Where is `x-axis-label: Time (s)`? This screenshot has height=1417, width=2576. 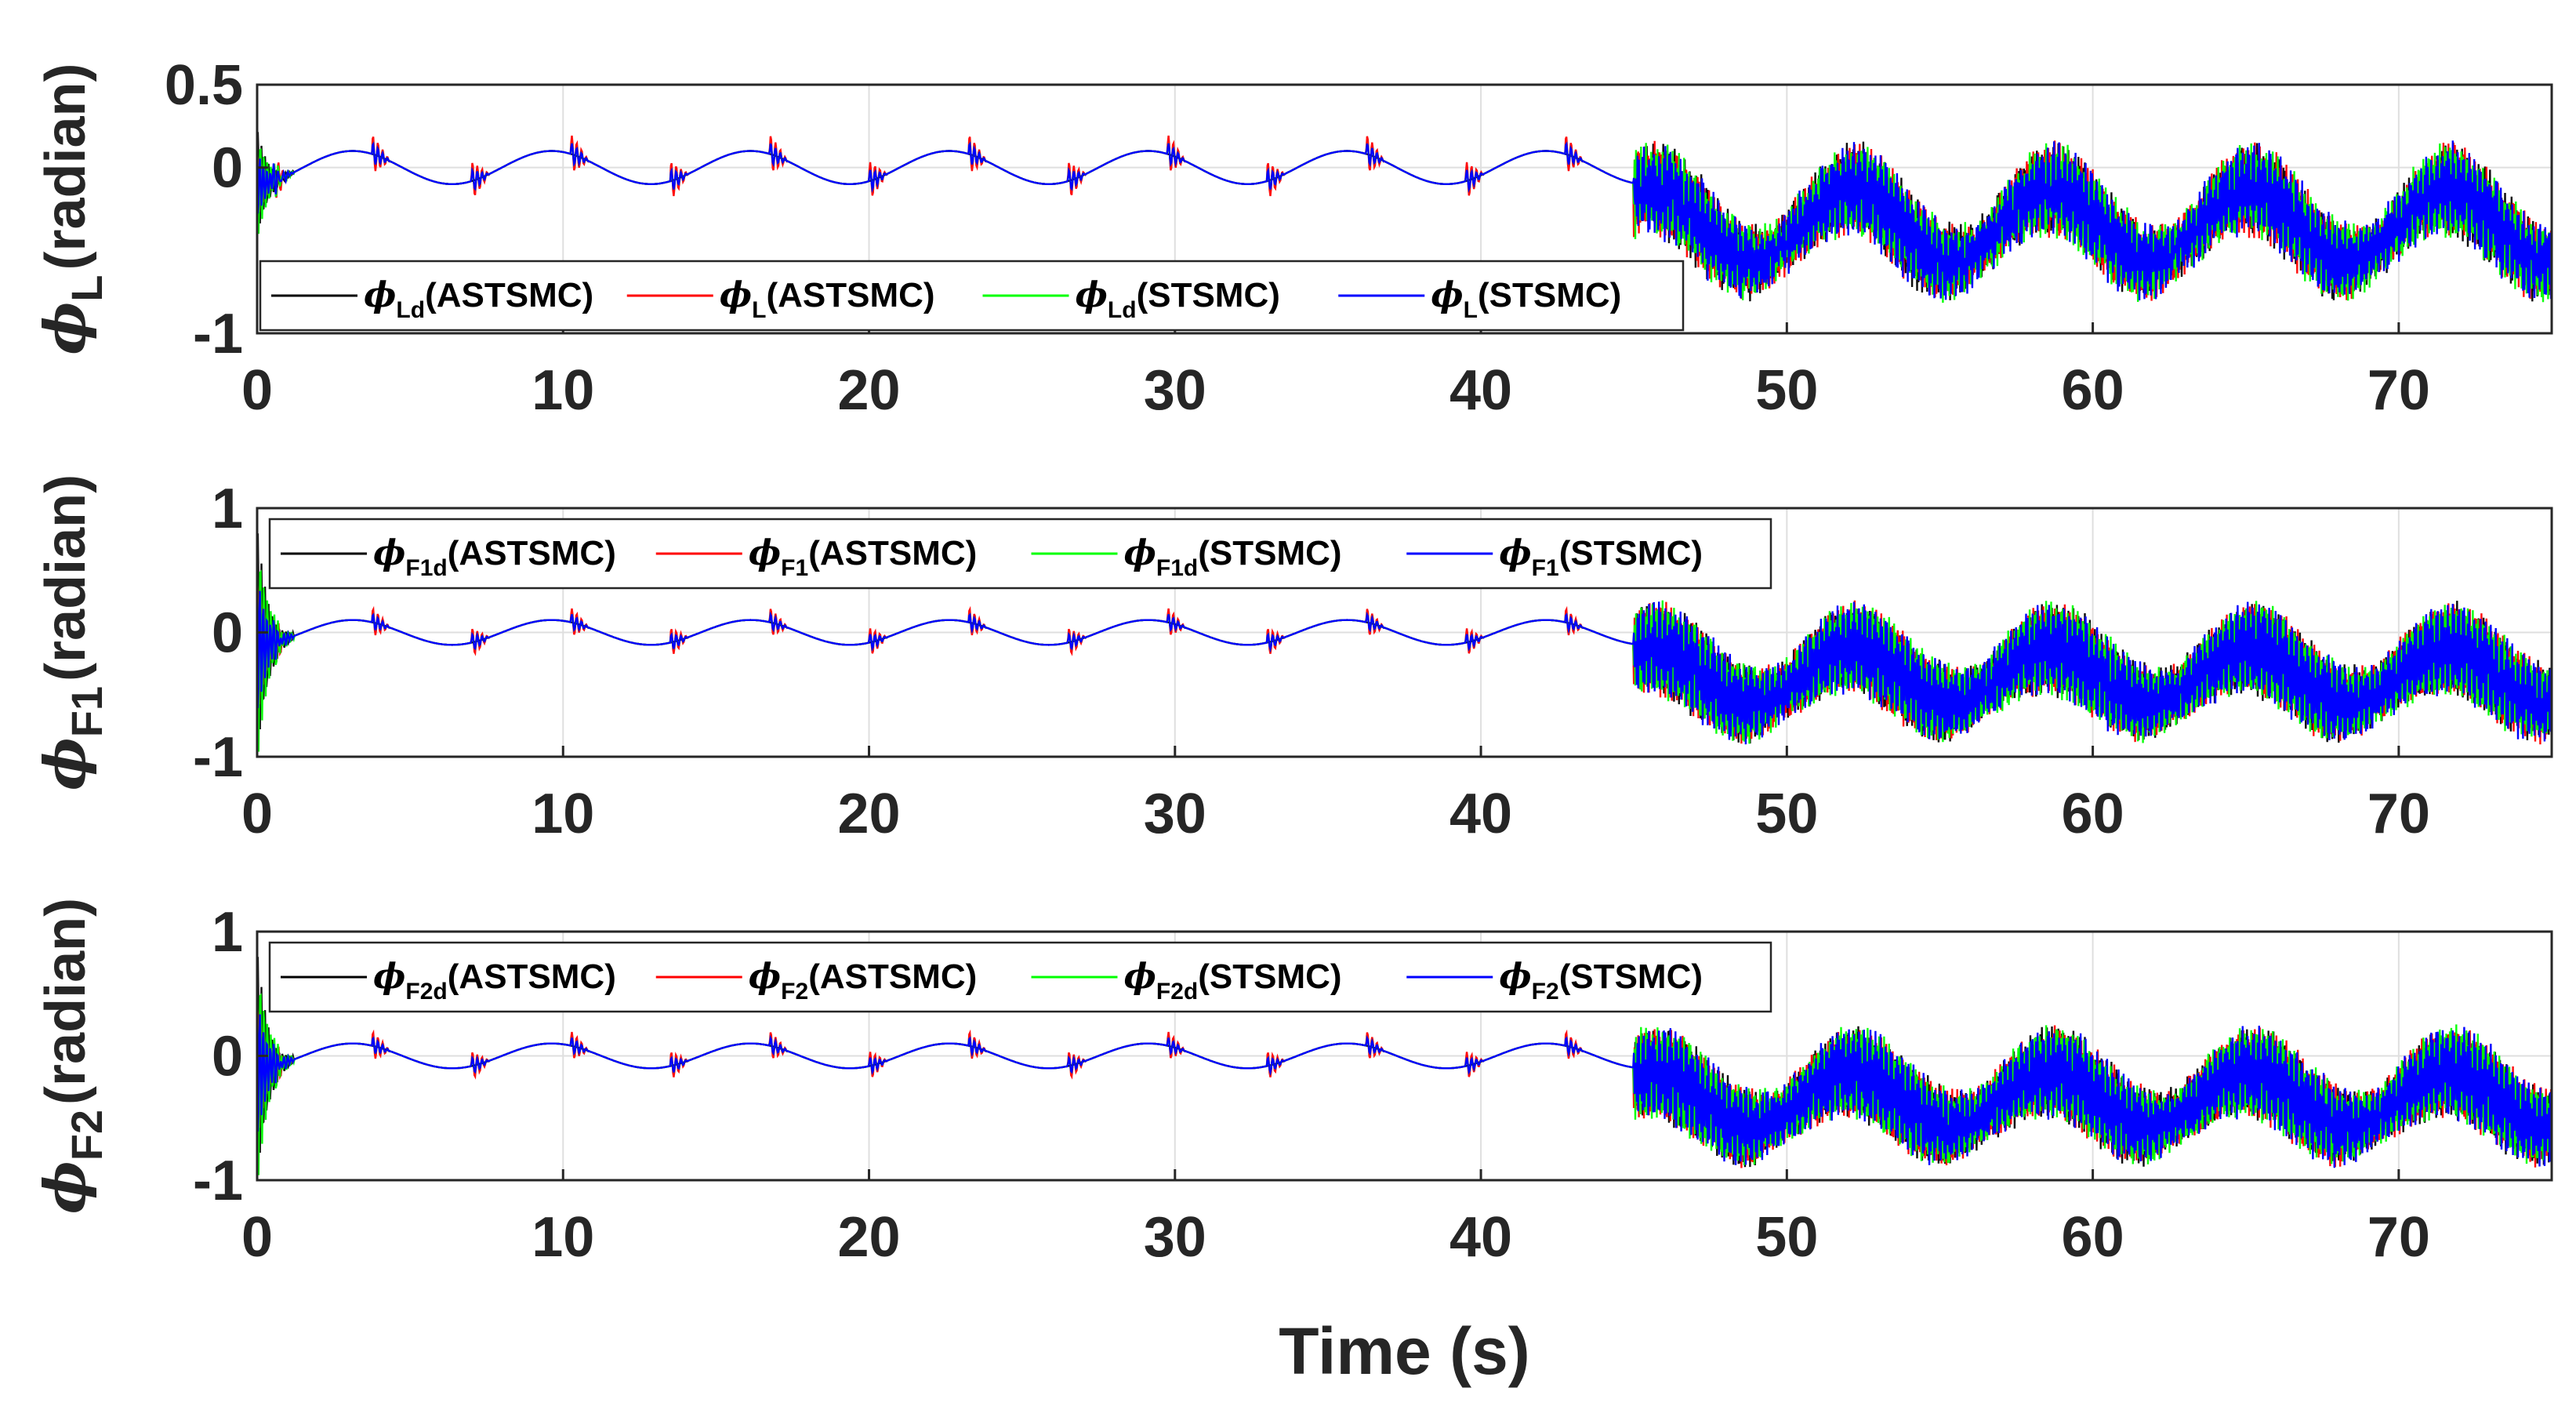
x-axis-label: Time (s) is located at coordinates (1404, 1351).